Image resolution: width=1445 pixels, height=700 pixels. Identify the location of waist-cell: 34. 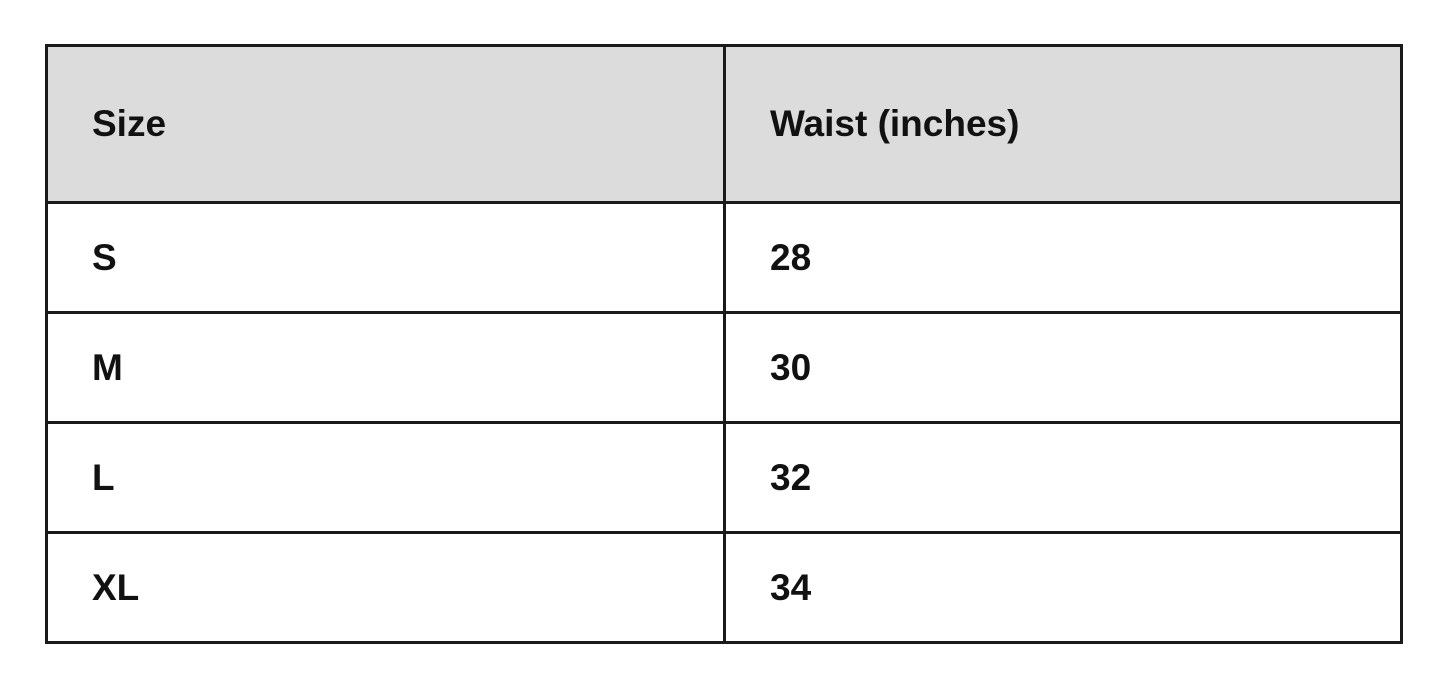
(1063, 587).